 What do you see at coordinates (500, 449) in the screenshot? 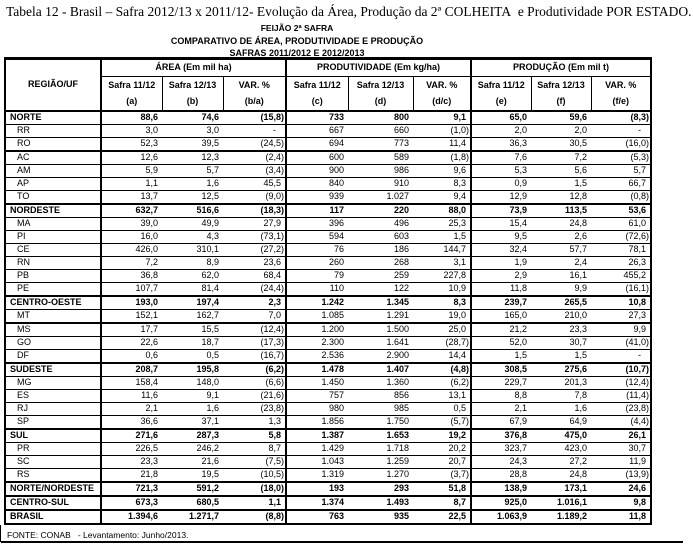
I see `value-cell: 323,7` at bounding box center [500, 449].